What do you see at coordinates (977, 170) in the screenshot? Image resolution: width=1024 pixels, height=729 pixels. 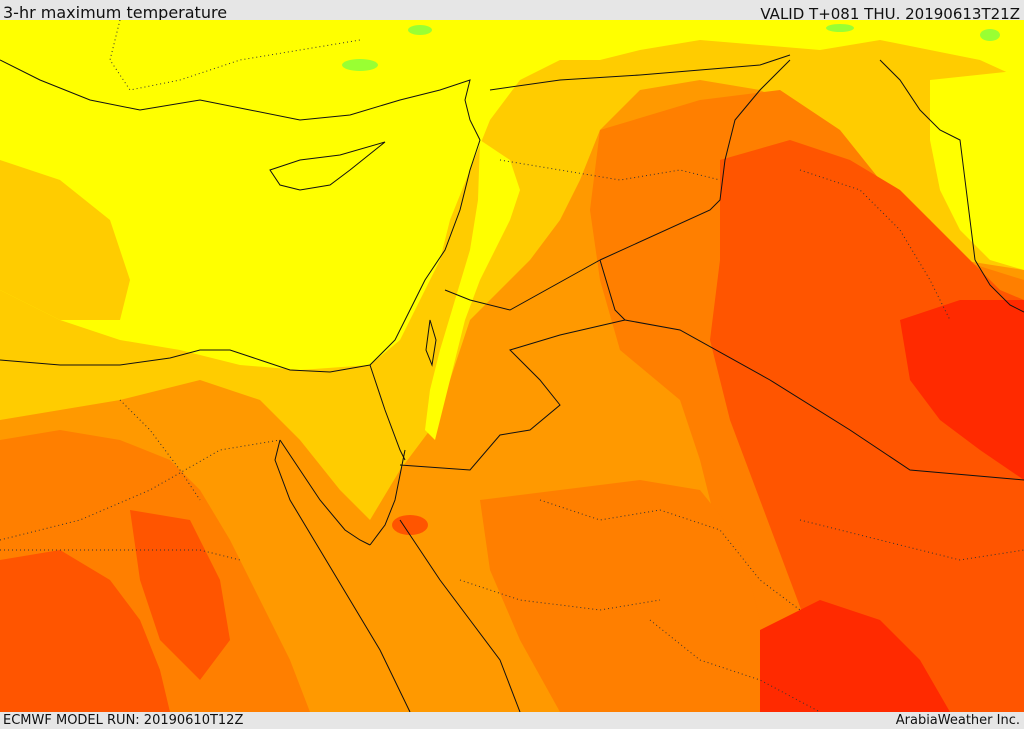 I see `yellow-region-ne` at bounding box center [977, 170].